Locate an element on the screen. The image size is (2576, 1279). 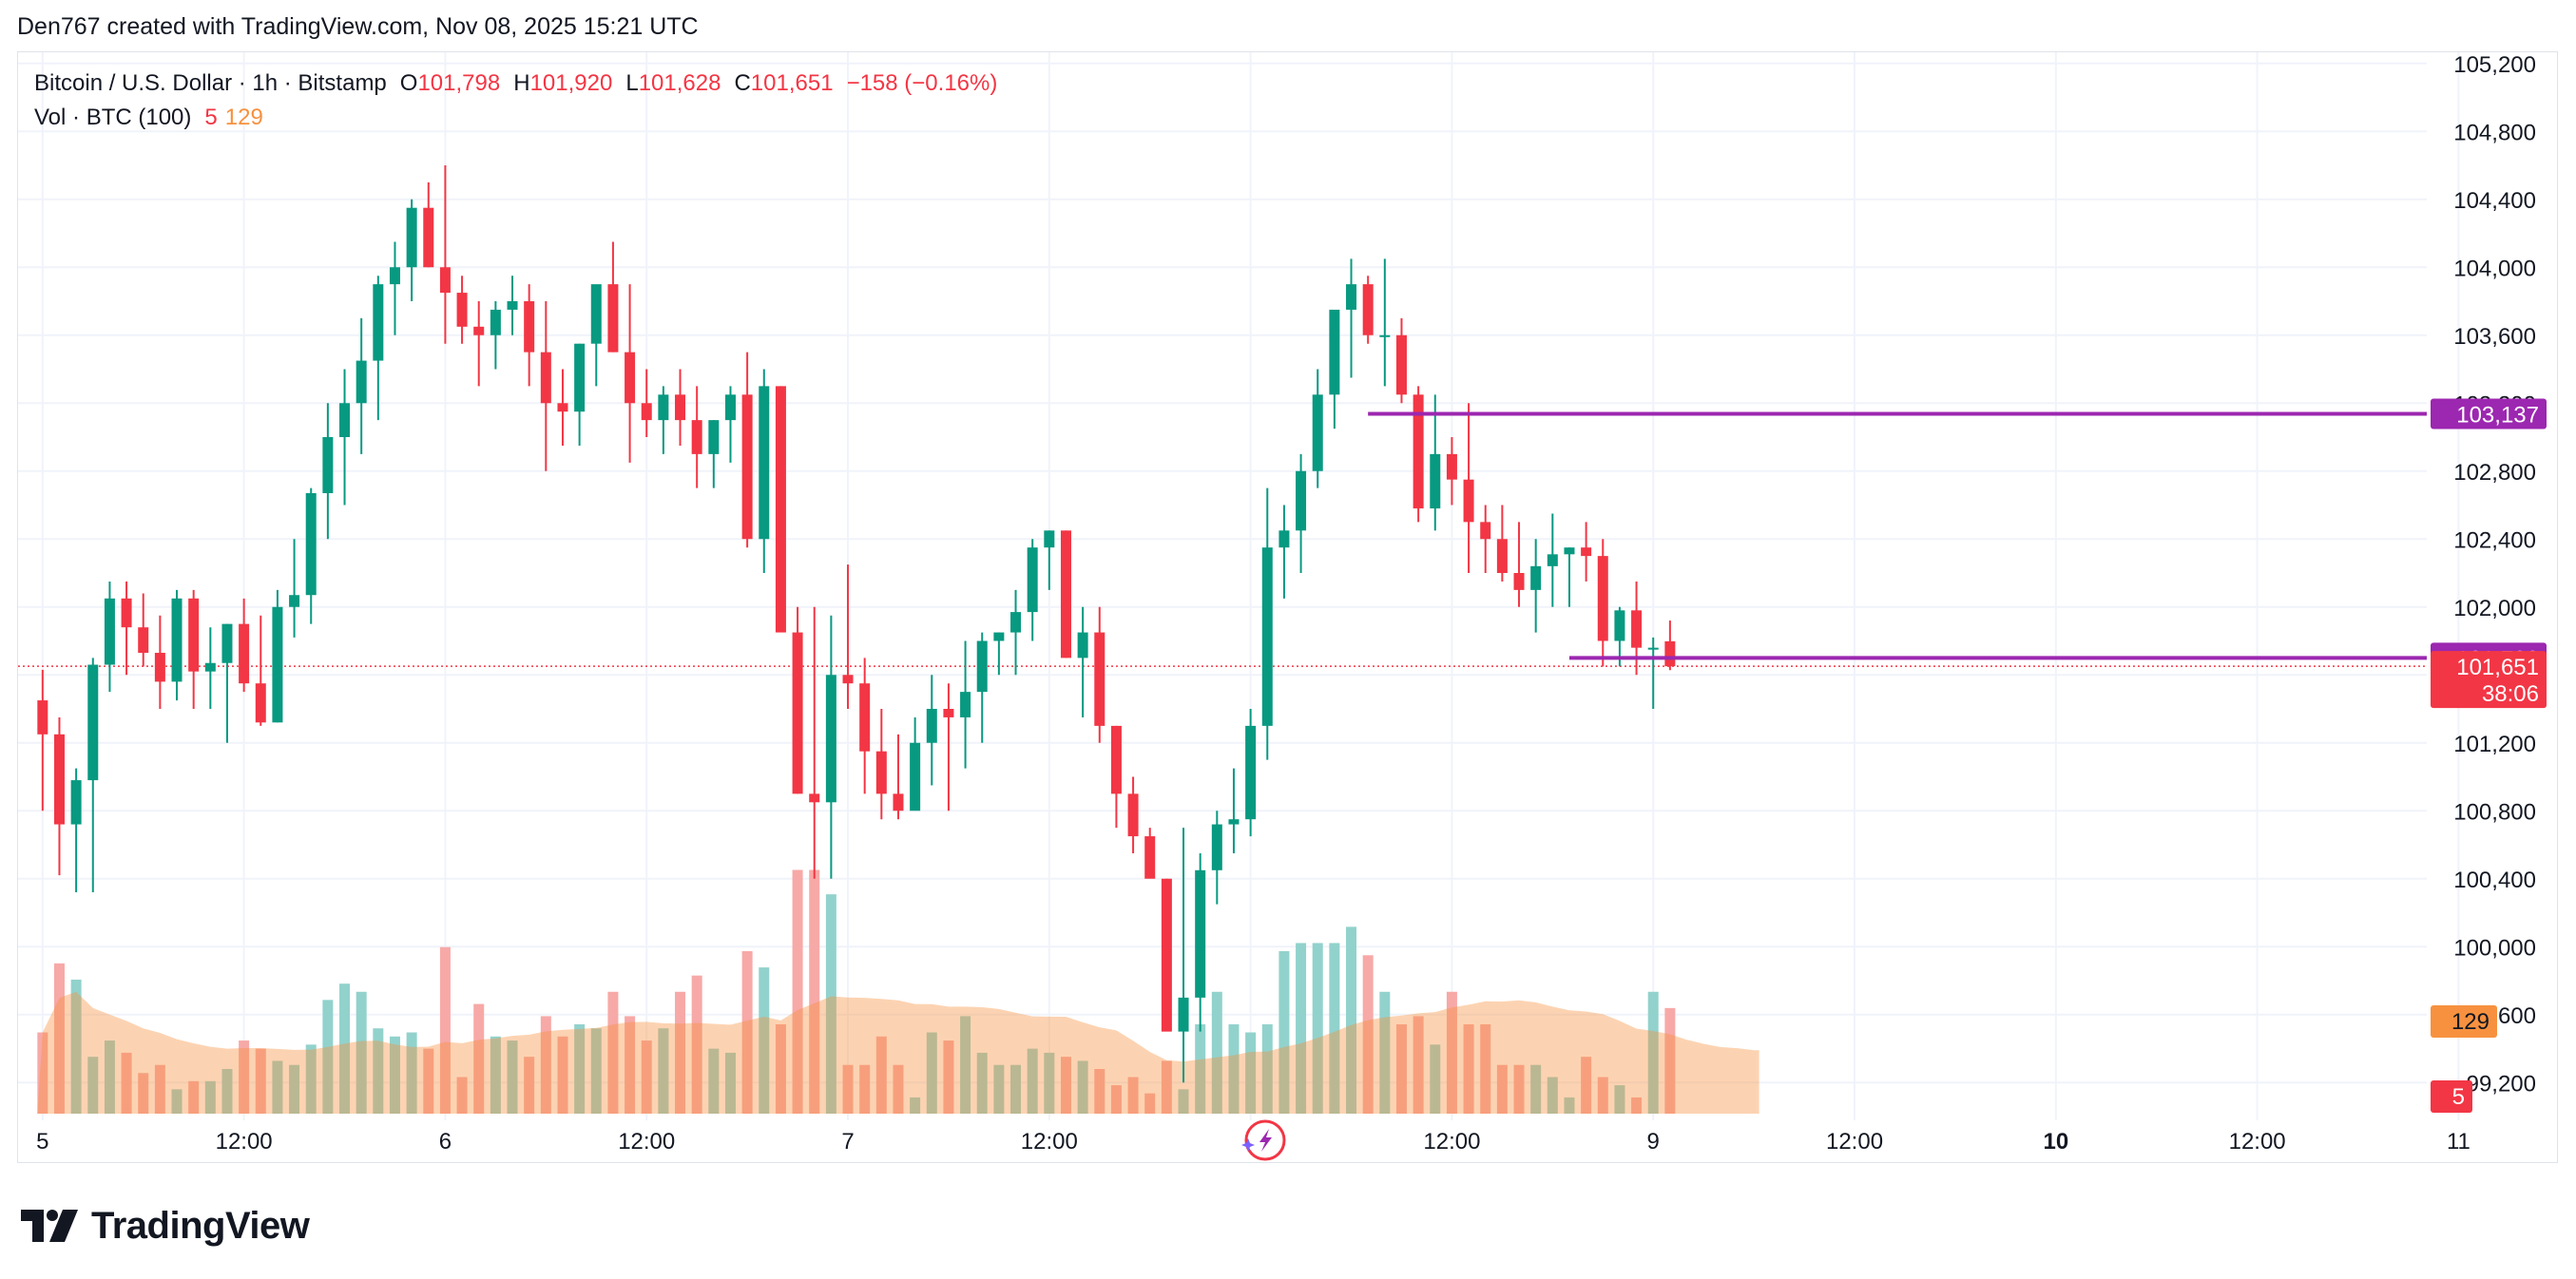
time-tick-label: 5 is located at coordinates (42, 1142).